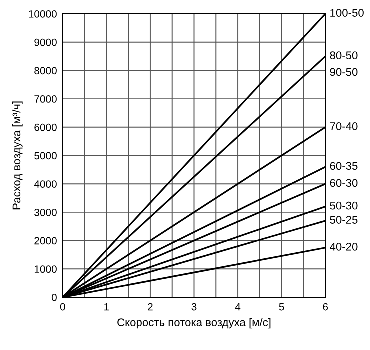 The width and height of the screenshot is (370, 350). What do you see at coordinates (281, 307) in the screenshot?
I see `x-tick-label: 5` at bounding box center [281, 307].